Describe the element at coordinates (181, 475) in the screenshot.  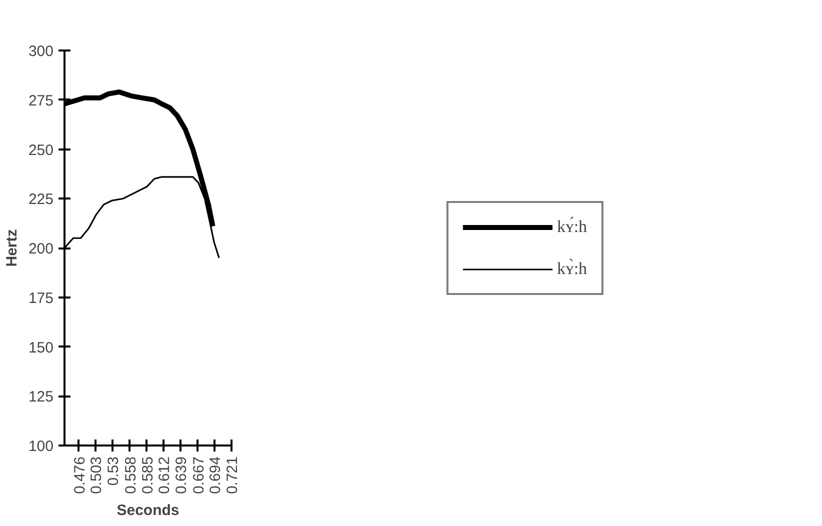
I see `x-tick-label: 0.639` at that location.